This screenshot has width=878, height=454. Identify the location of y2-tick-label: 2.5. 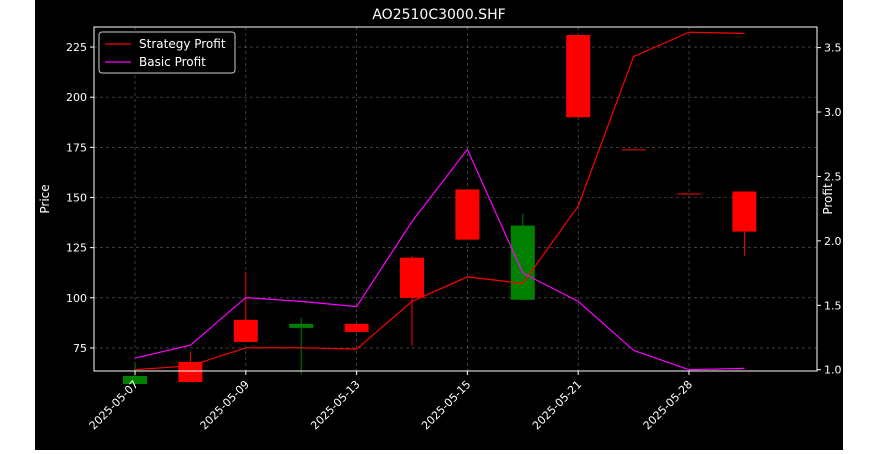
(833, 176).